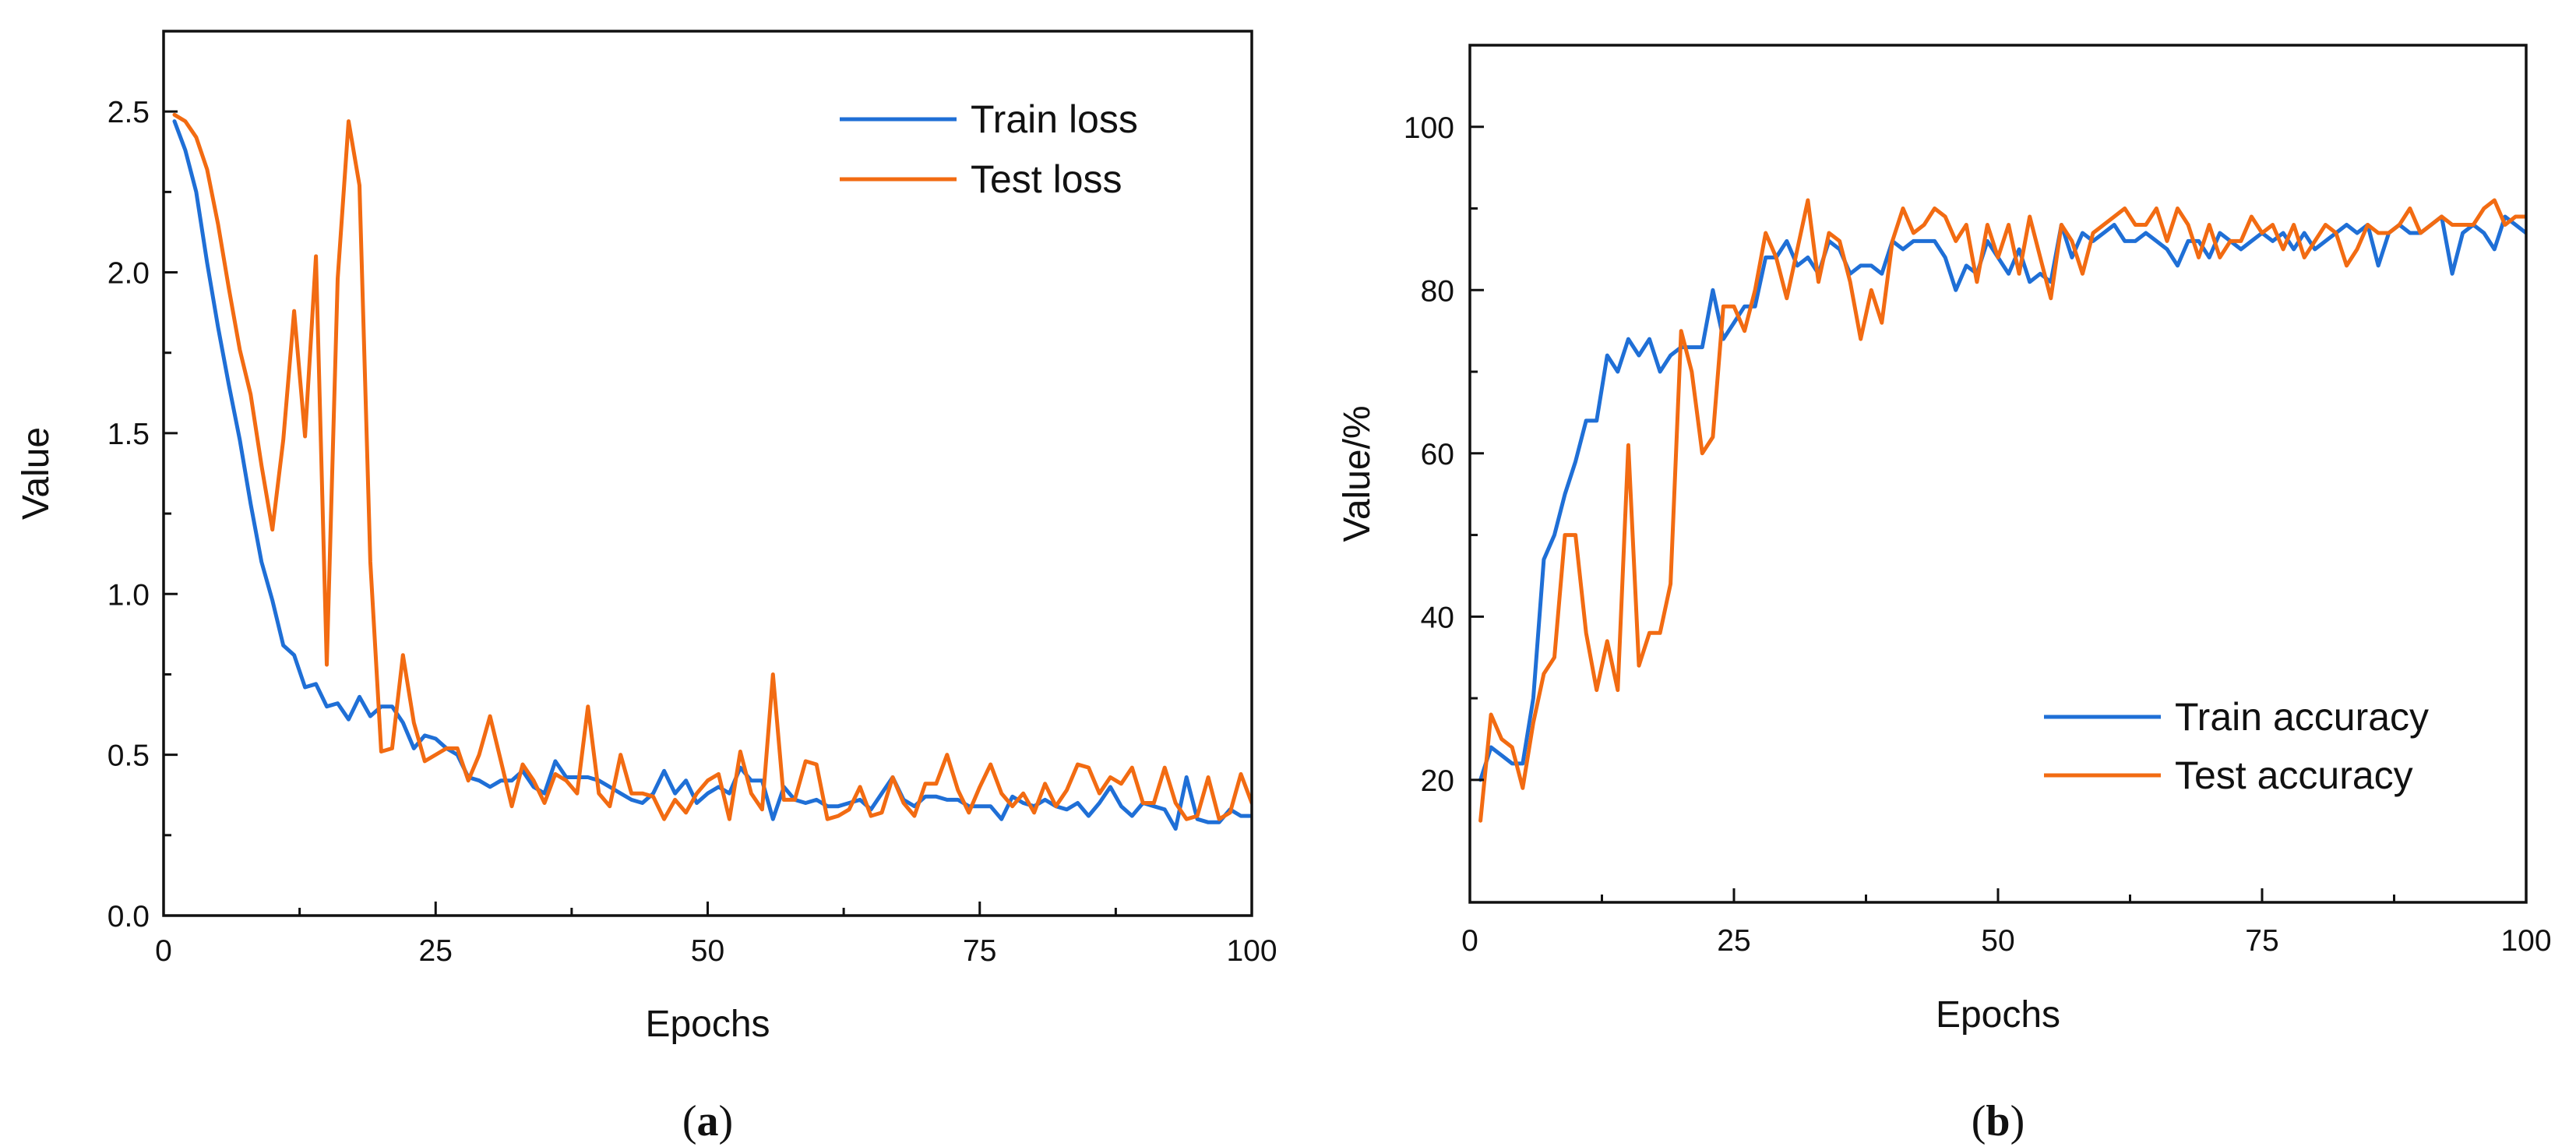 The height and width of the screenshot is (1147, 2576). What do you see at coordinates (1437, 455) in the screenshot?
I see `y-tick-label: 60` at bounding box center [1437, 455].